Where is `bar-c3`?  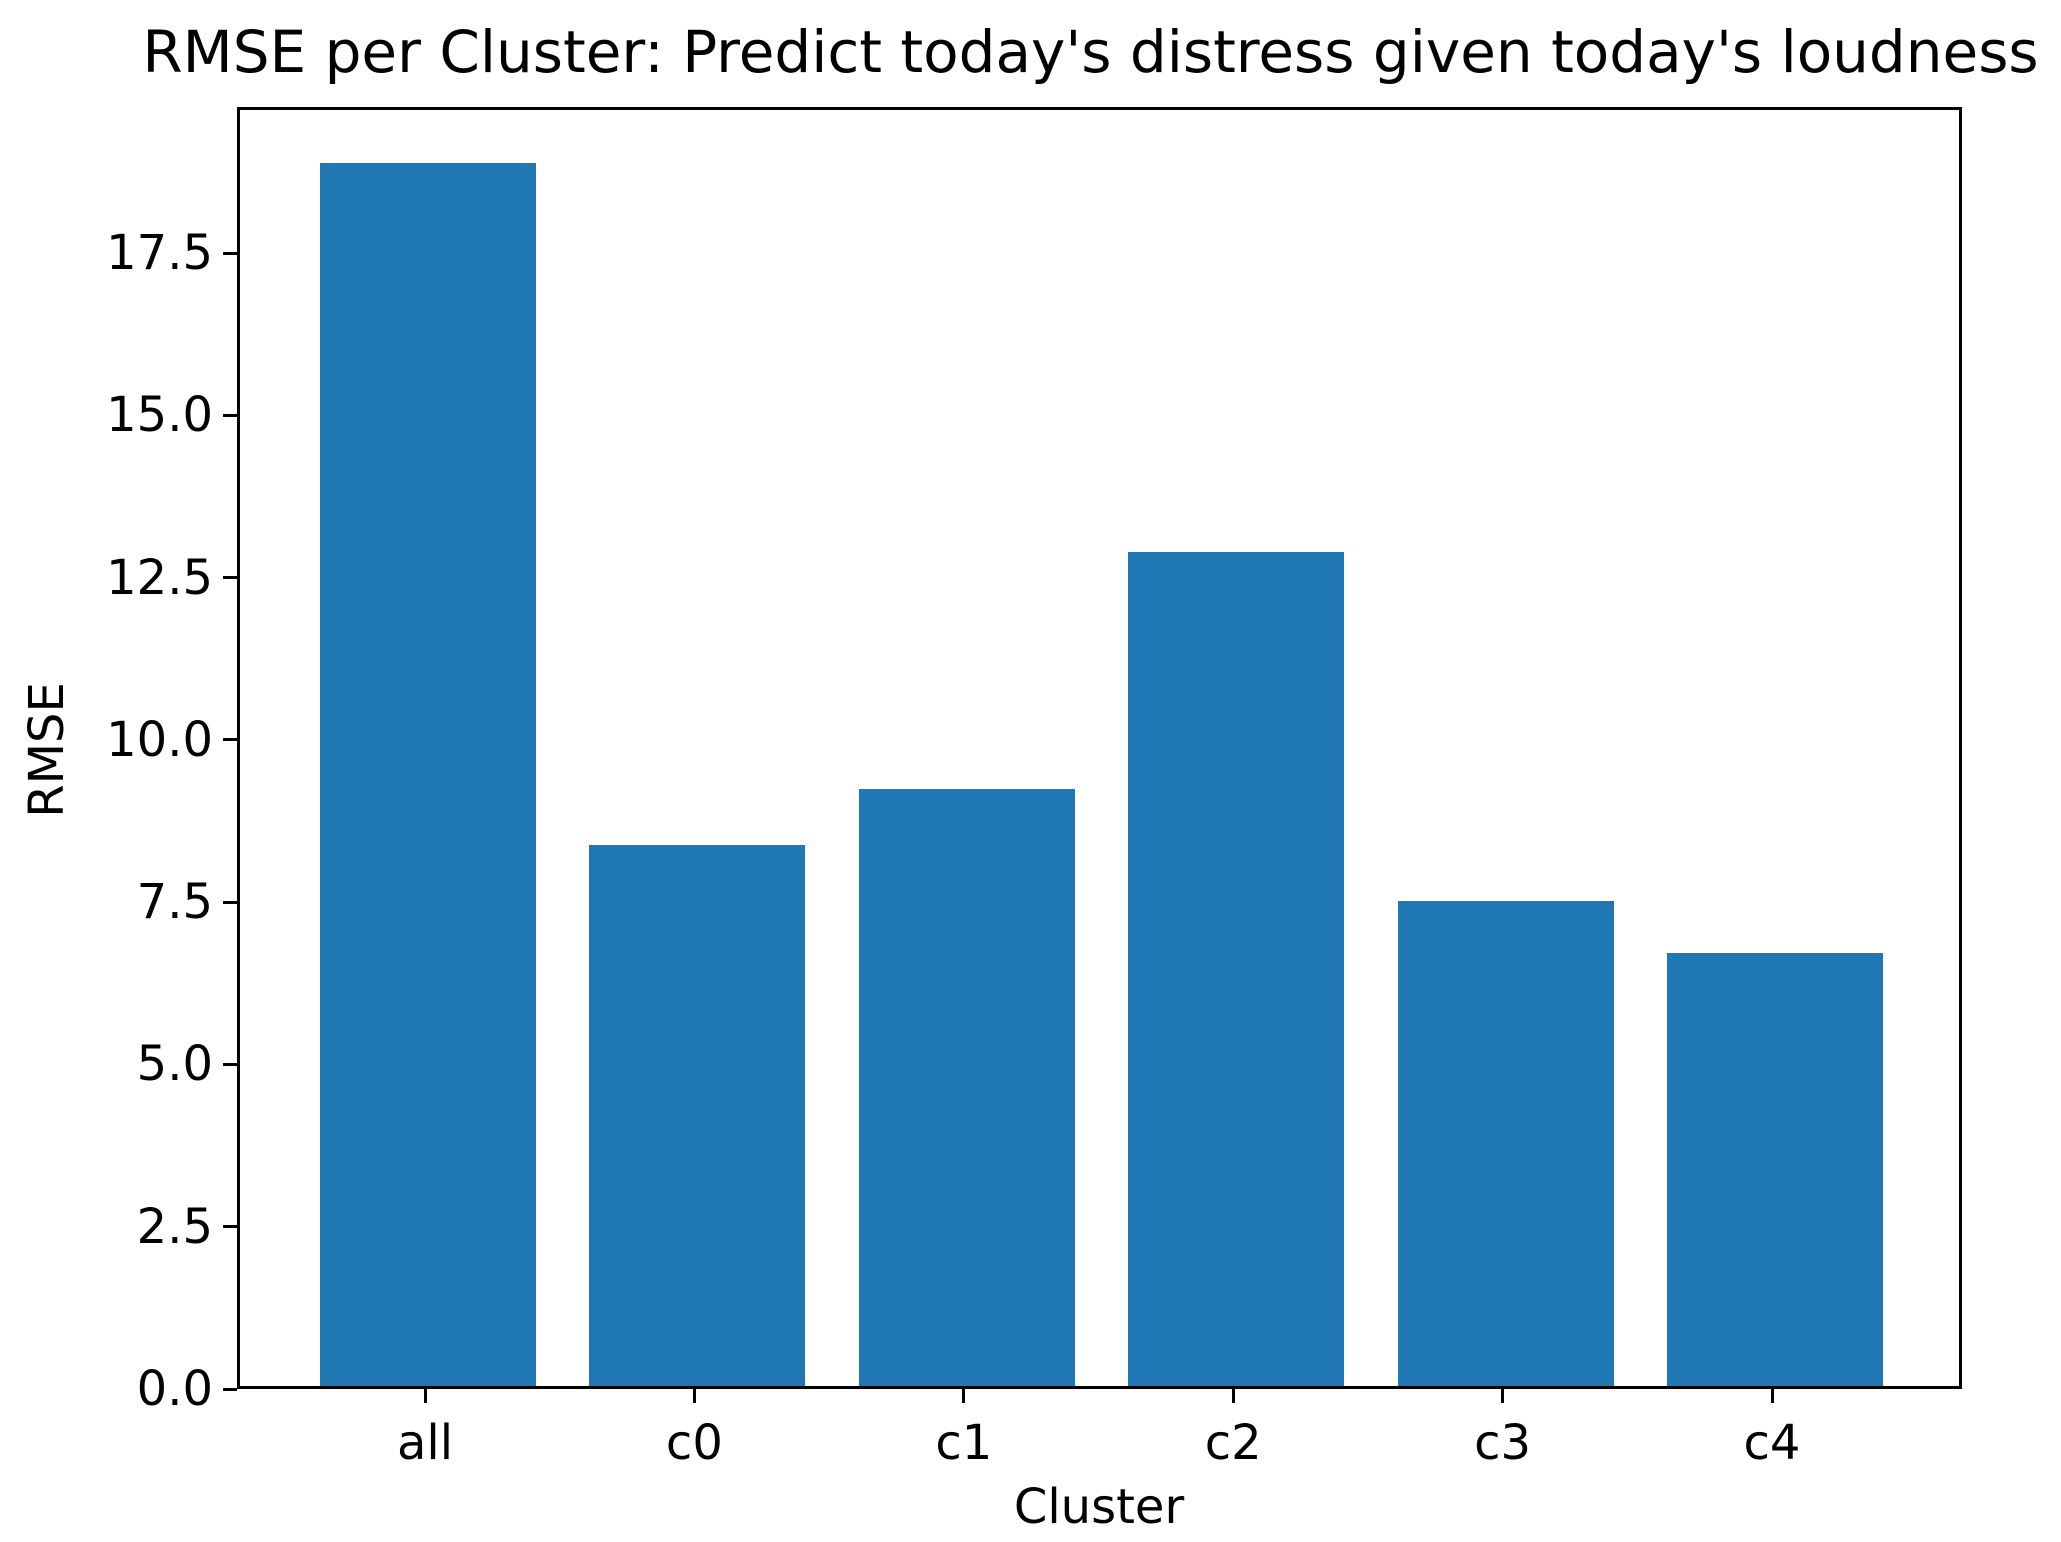 bar-c3 is located at coordinates (1505, 1143).